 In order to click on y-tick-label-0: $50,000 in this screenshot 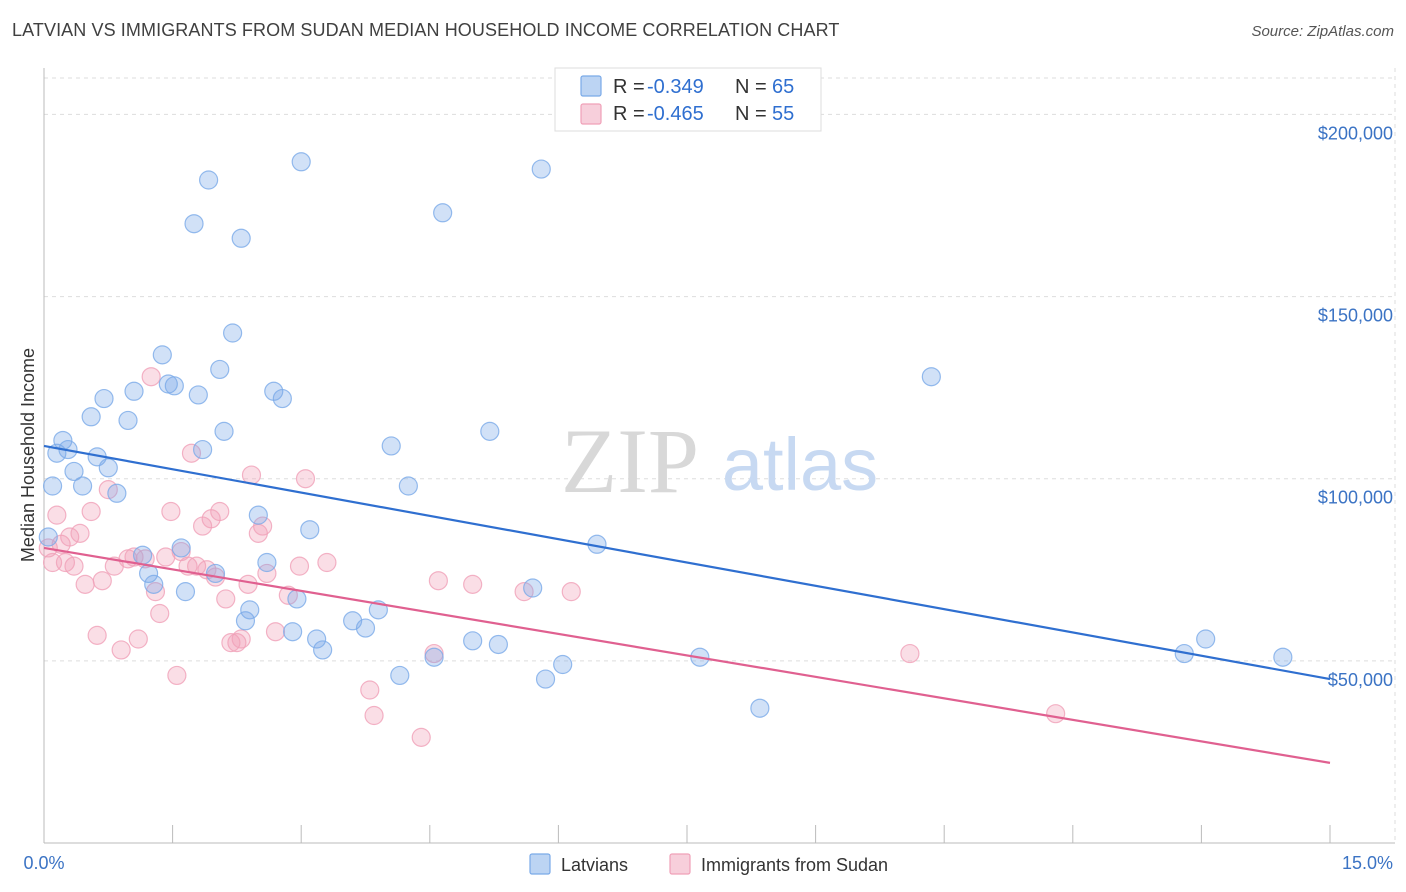, I will do `click(1360, 680)`.